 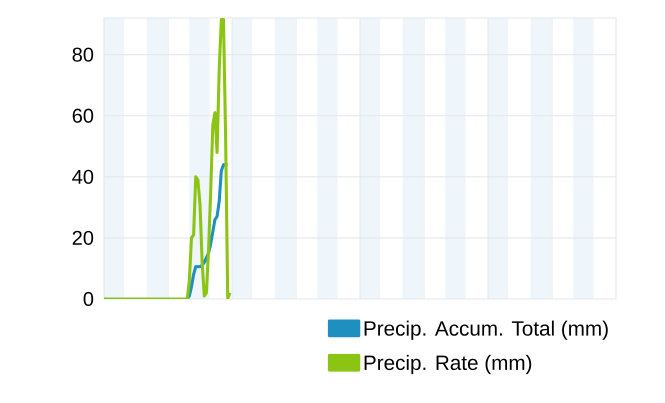 I want to click on legend-label: Precip. Rate (mm), so click(x=448, y=364).